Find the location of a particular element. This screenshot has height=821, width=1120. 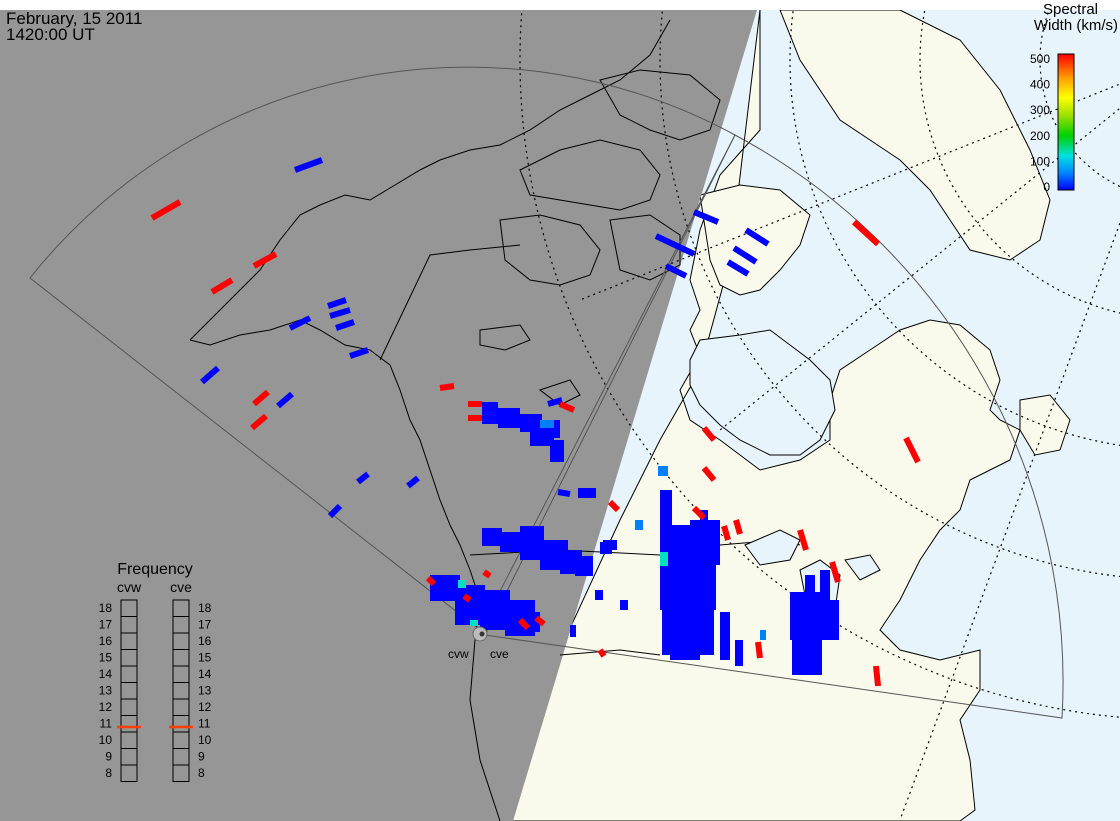

radar-label-cvw: cvw is located at coordinates (458, 654).